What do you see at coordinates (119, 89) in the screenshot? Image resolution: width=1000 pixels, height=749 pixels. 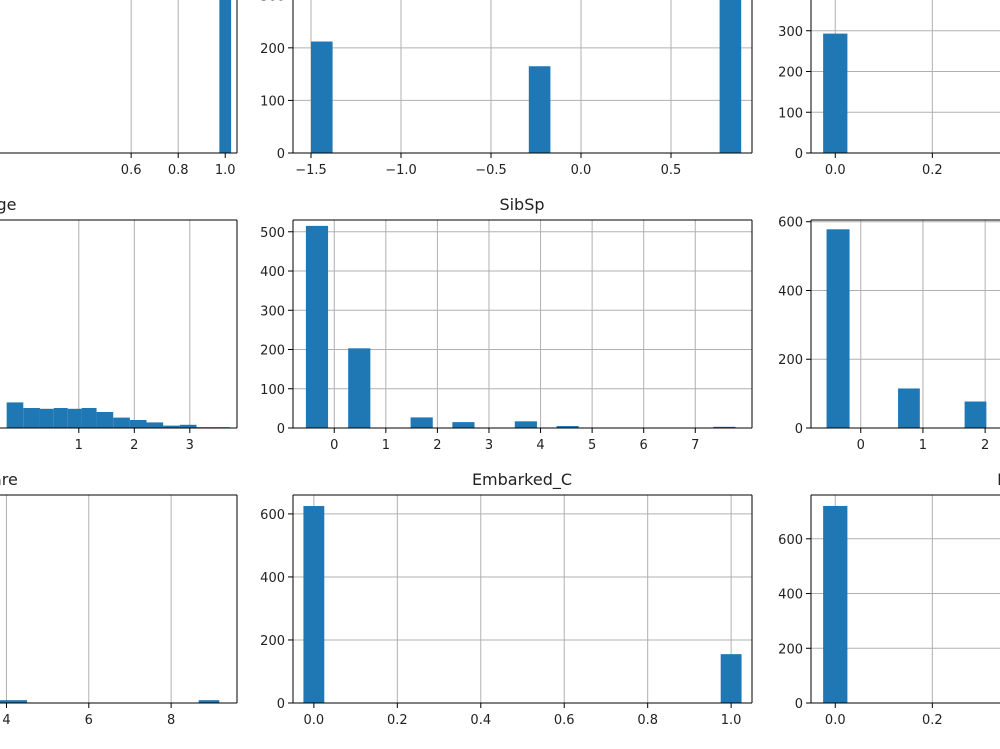 I see `subplot-r1c1: 0.6 0.8 1.0` at bounding box center [119, 89].